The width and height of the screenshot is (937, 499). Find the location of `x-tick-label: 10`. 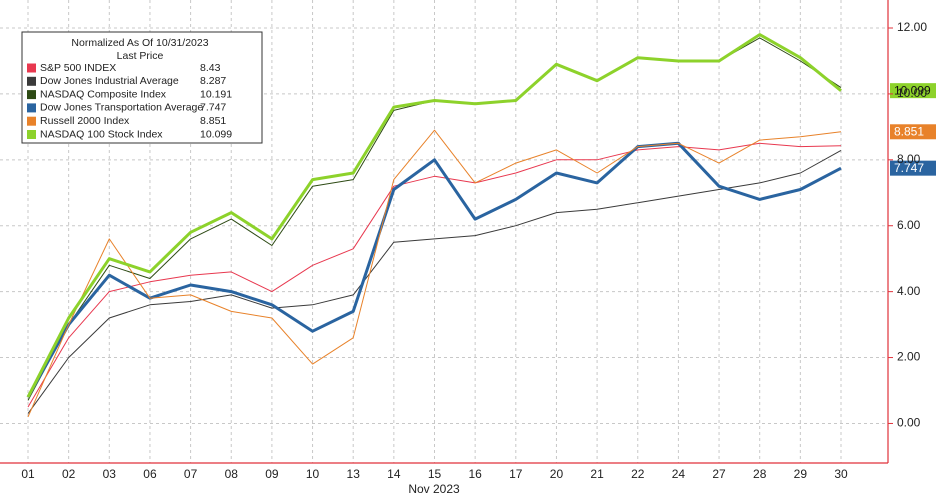

x-tick-label: 10 is located at coordinates (313, 474).